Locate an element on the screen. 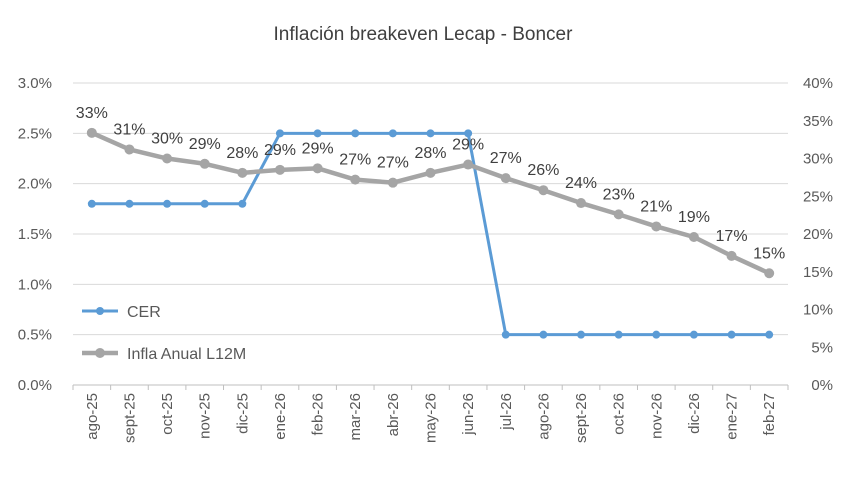  data-label: 21% is located at coordinates (656, 206).